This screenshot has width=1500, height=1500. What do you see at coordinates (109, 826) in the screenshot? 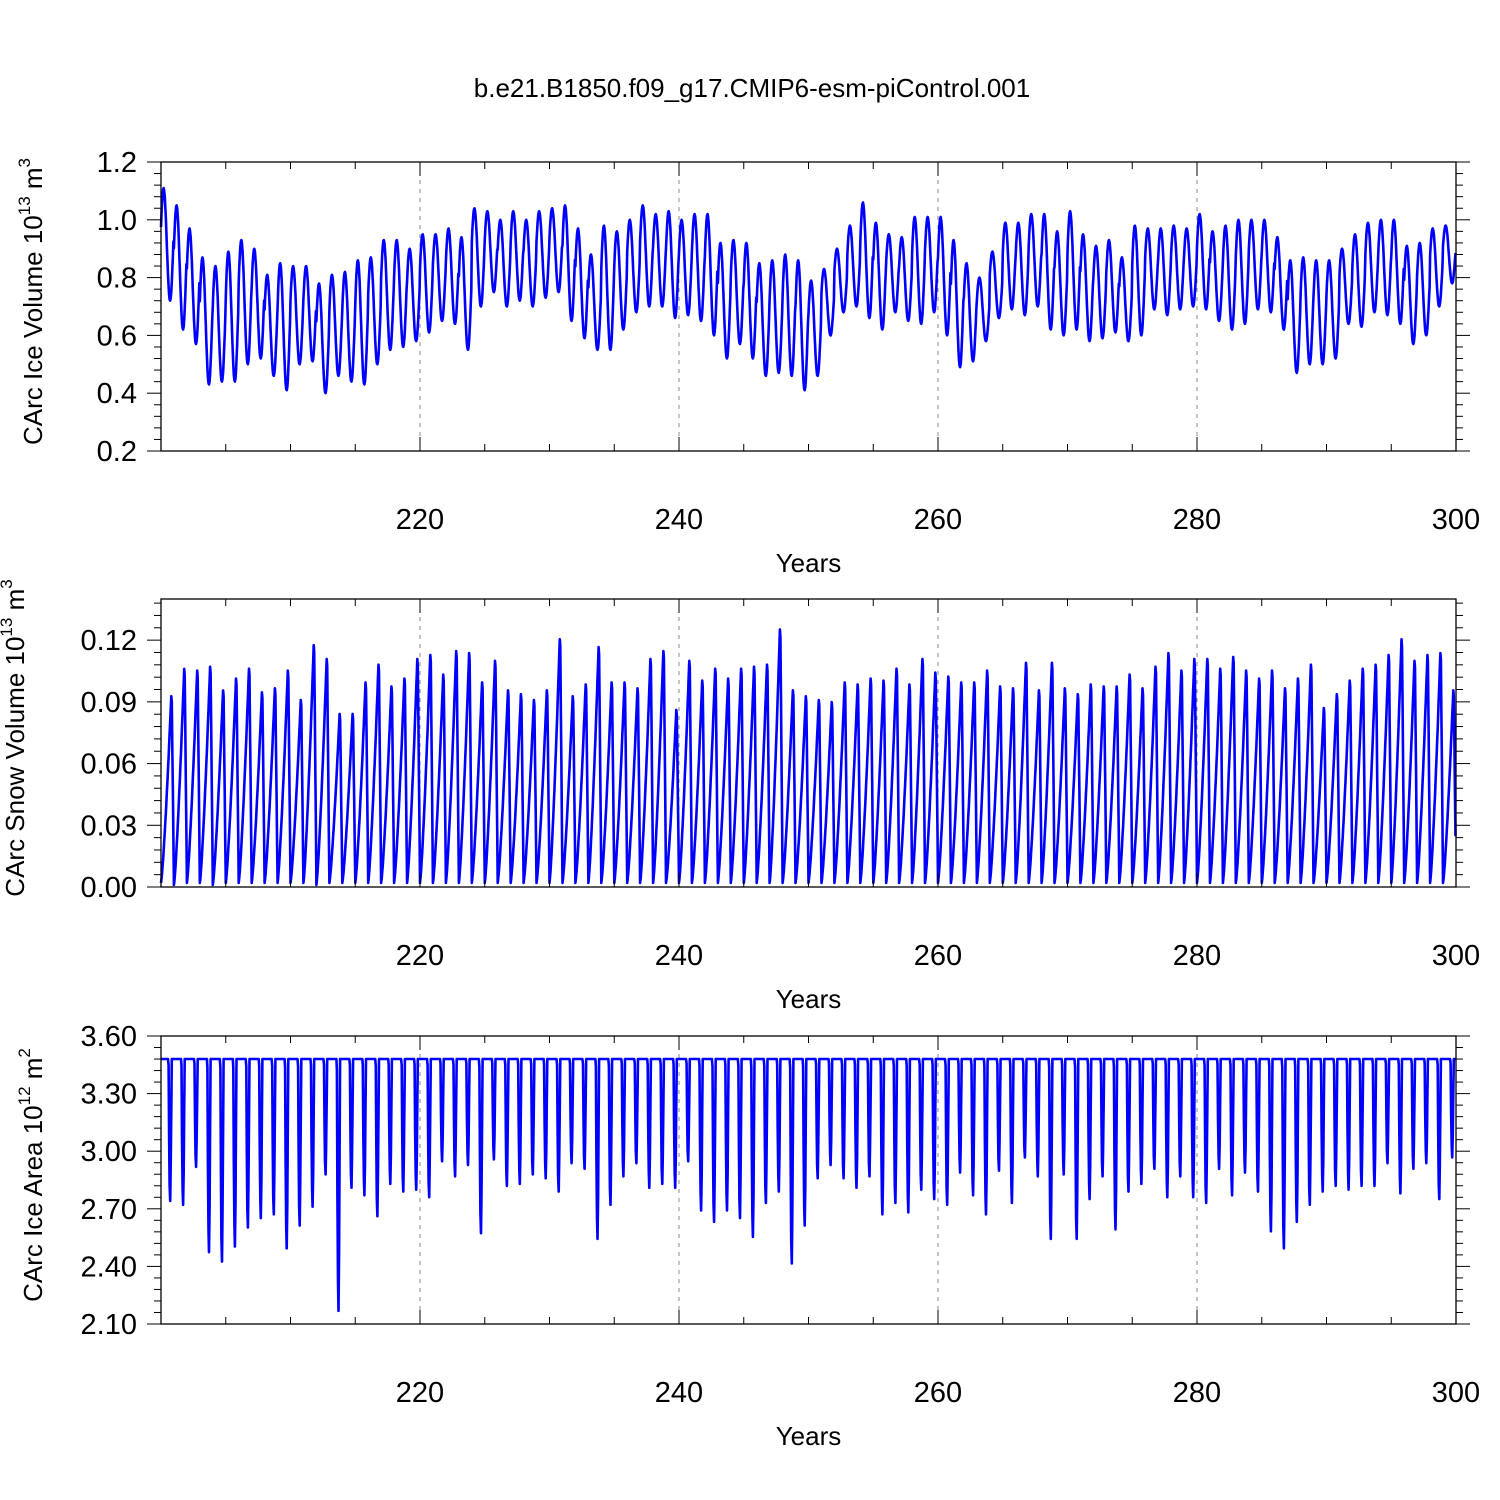
I see `y-tick-label: 0.03` at bounding box center [109, 826].